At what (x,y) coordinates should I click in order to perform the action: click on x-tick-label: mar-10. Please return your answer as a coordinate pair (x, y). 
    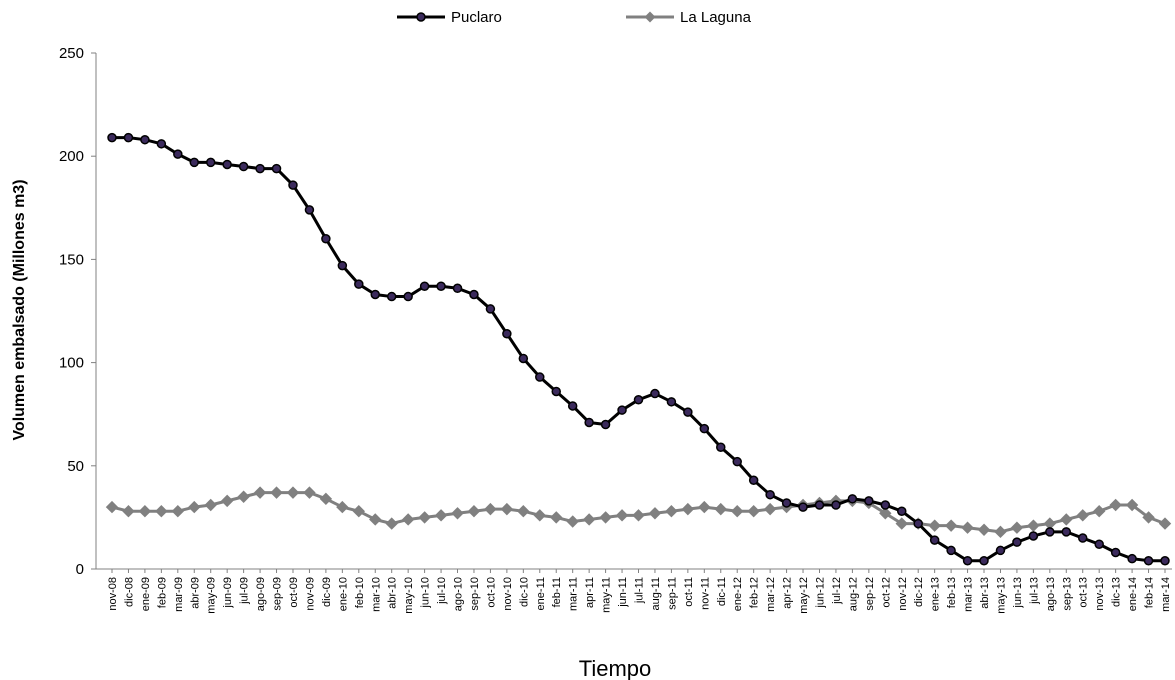
    Looking at the image, I should click on (376, 594).